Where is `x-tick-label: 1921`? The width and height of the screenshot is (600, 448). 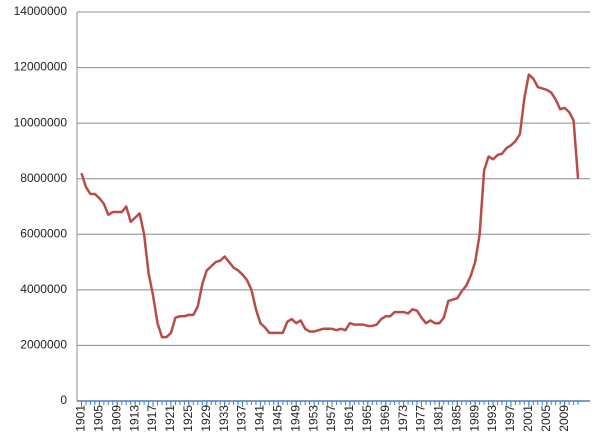
x-tick-label: 1921 is located at coordinates (170, 418).